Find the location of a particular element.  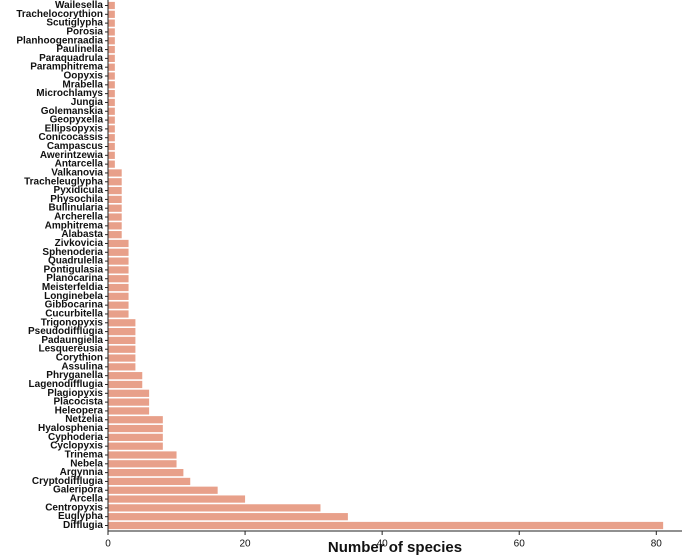

bar-zivkovicia is located at coordinates (118, 243).